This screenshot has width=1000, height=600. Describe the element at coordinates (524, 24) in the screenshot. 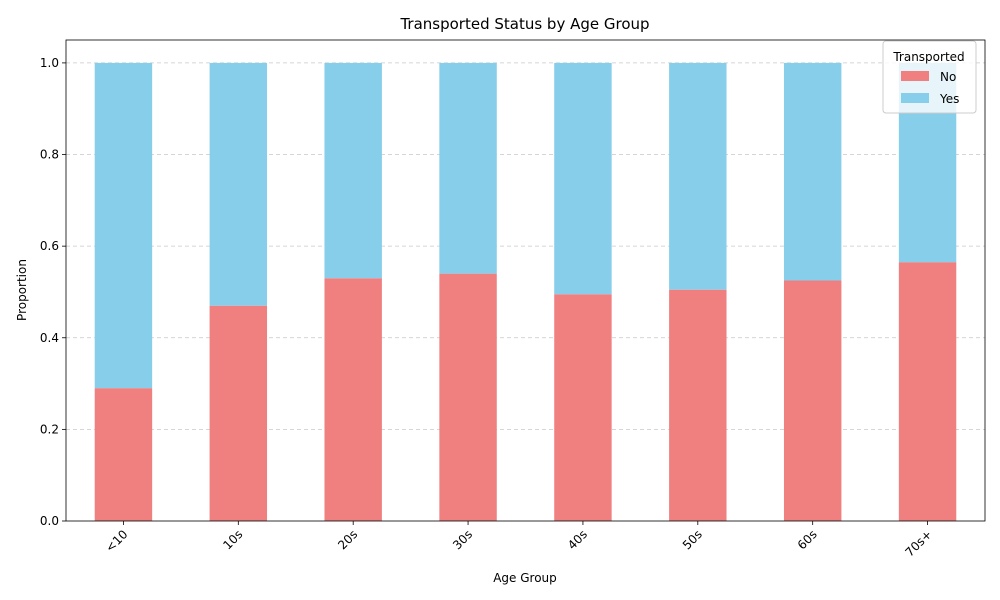

I see `chart-title: Transported Status by Age Group` at that location.